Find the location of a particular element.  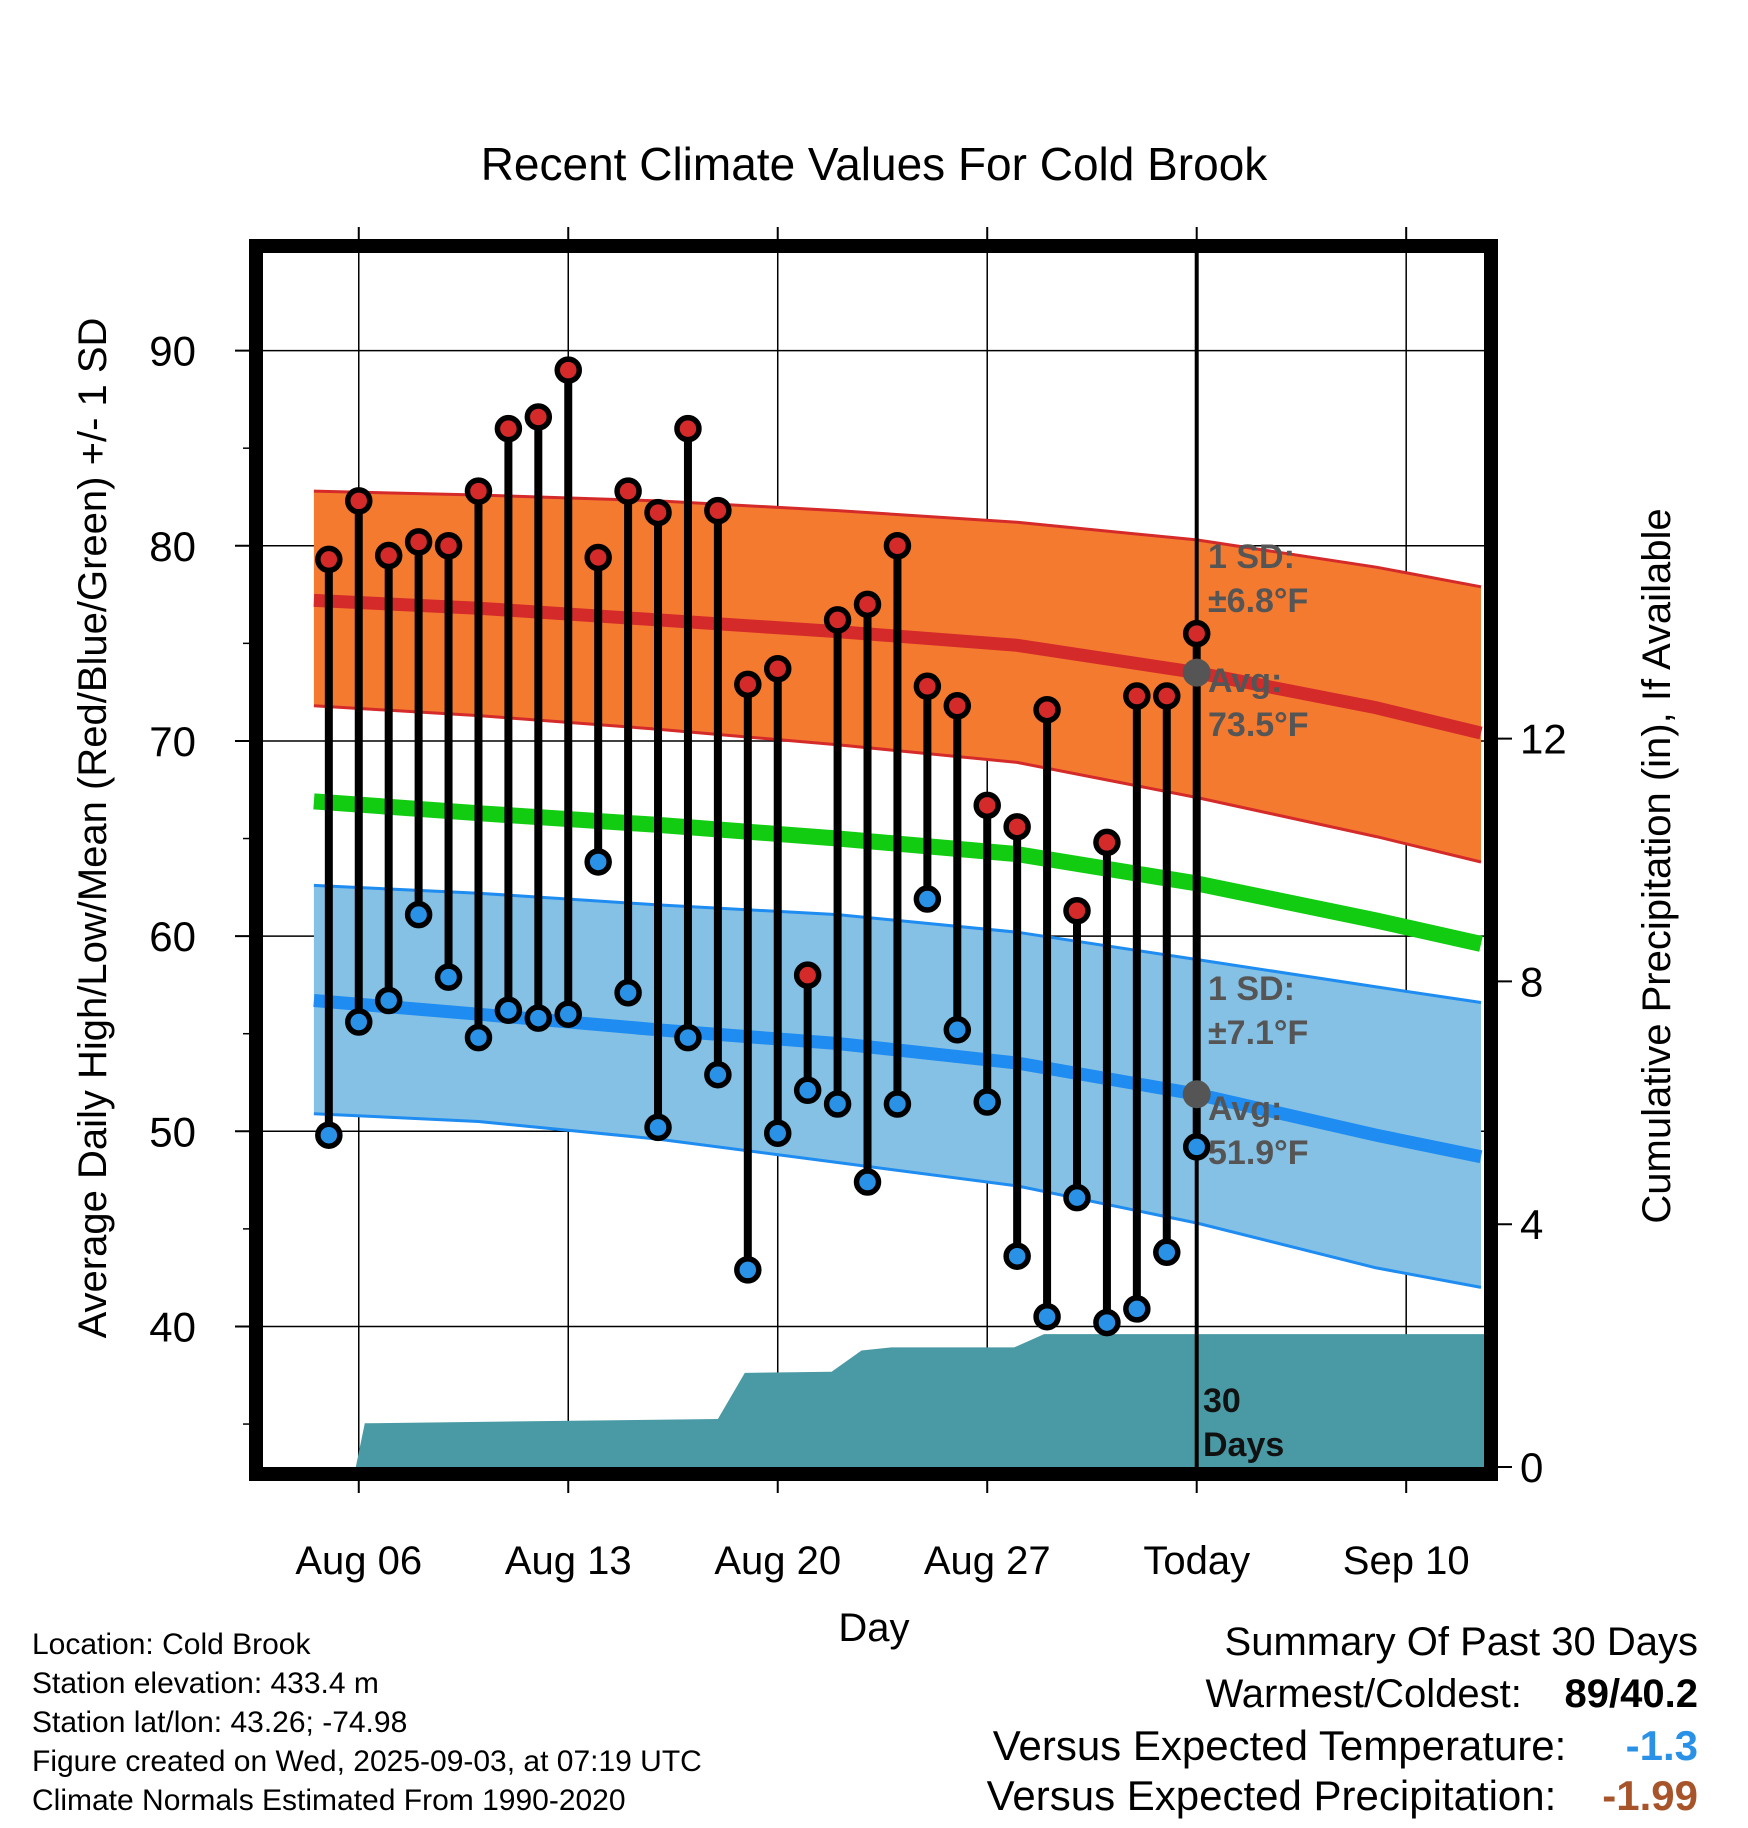

high-sd-label: 1 SD: is located at coordinates (1251, 557).